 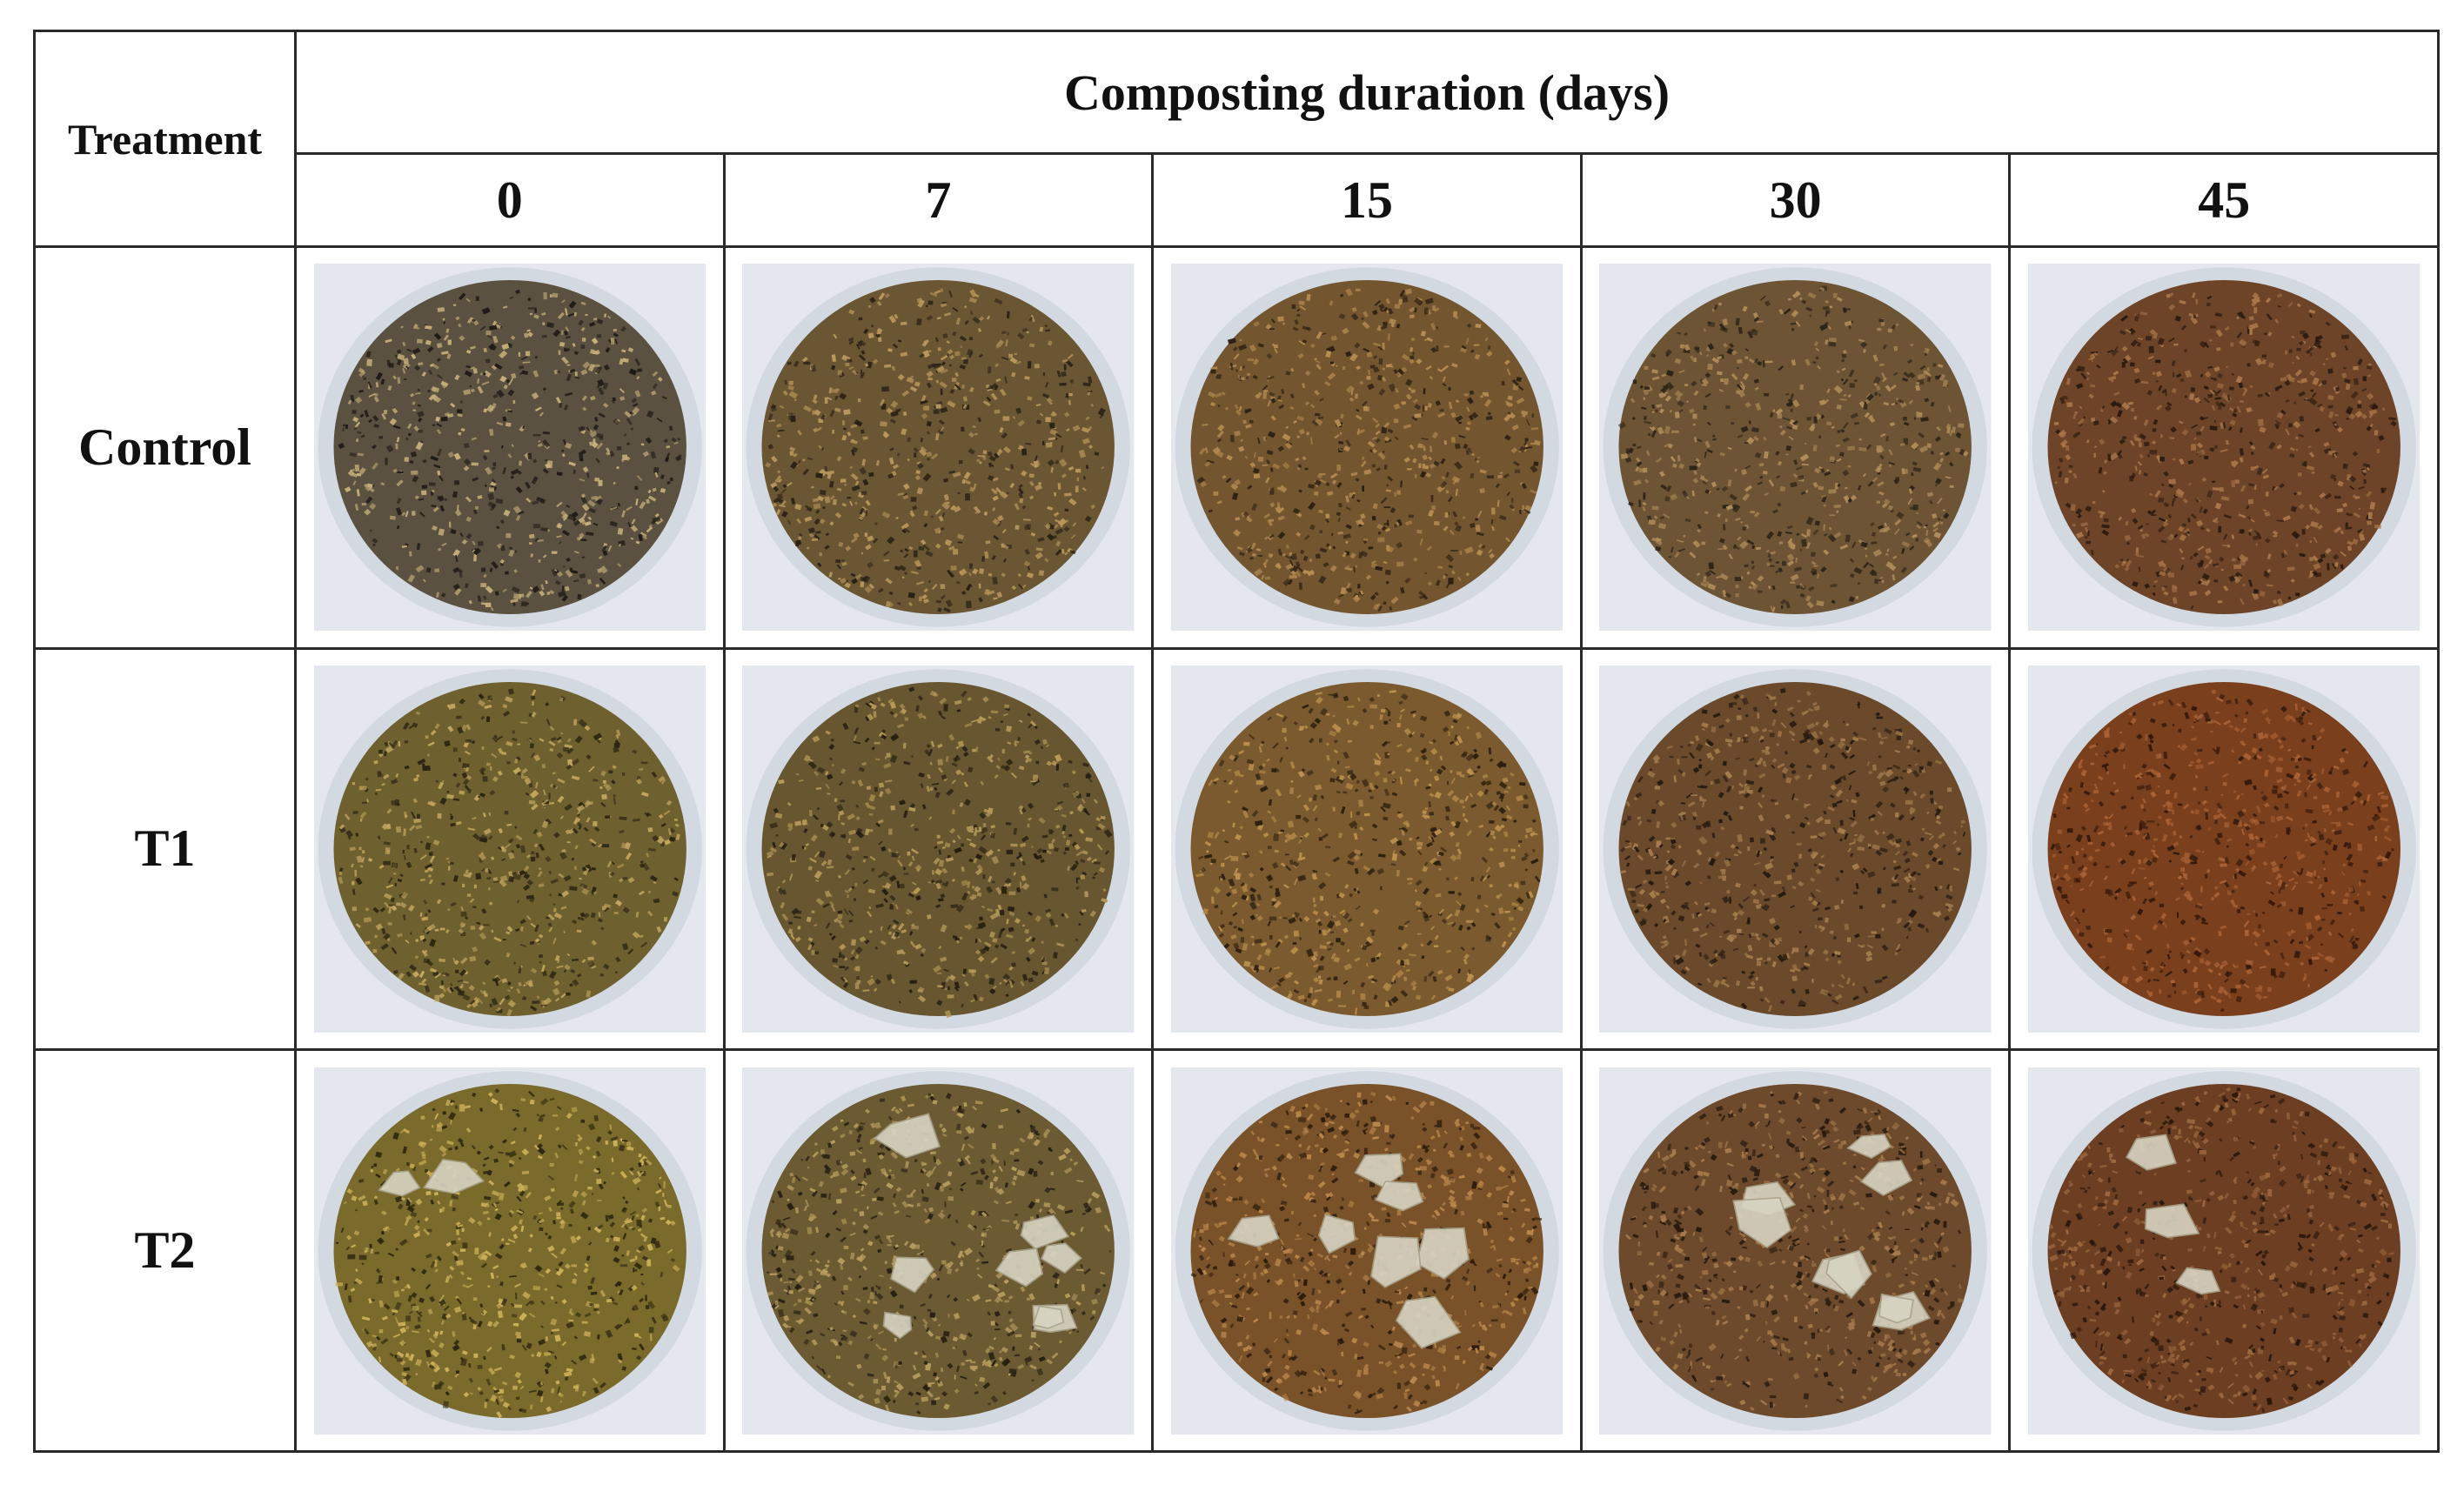 What do you see at coordinates (938, 200) in the screenshot?
I see `day-header: 7` at bounding box center [938, 200].